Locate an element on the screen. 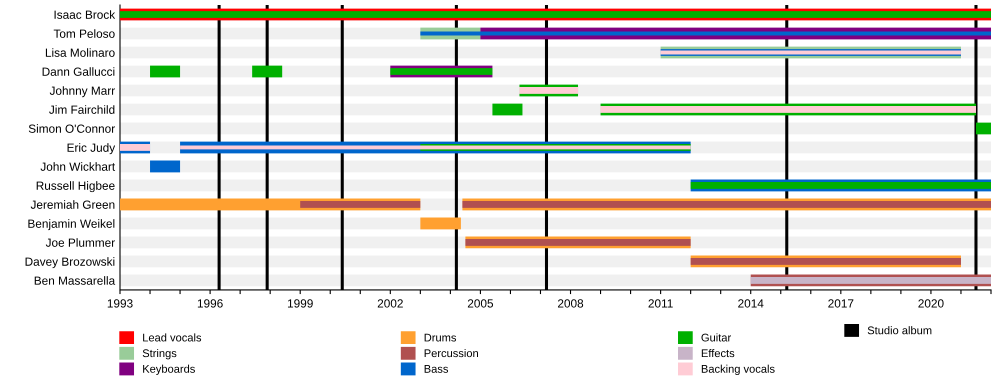  x-tick-label: 2014 is located at coordinates (751, 303).